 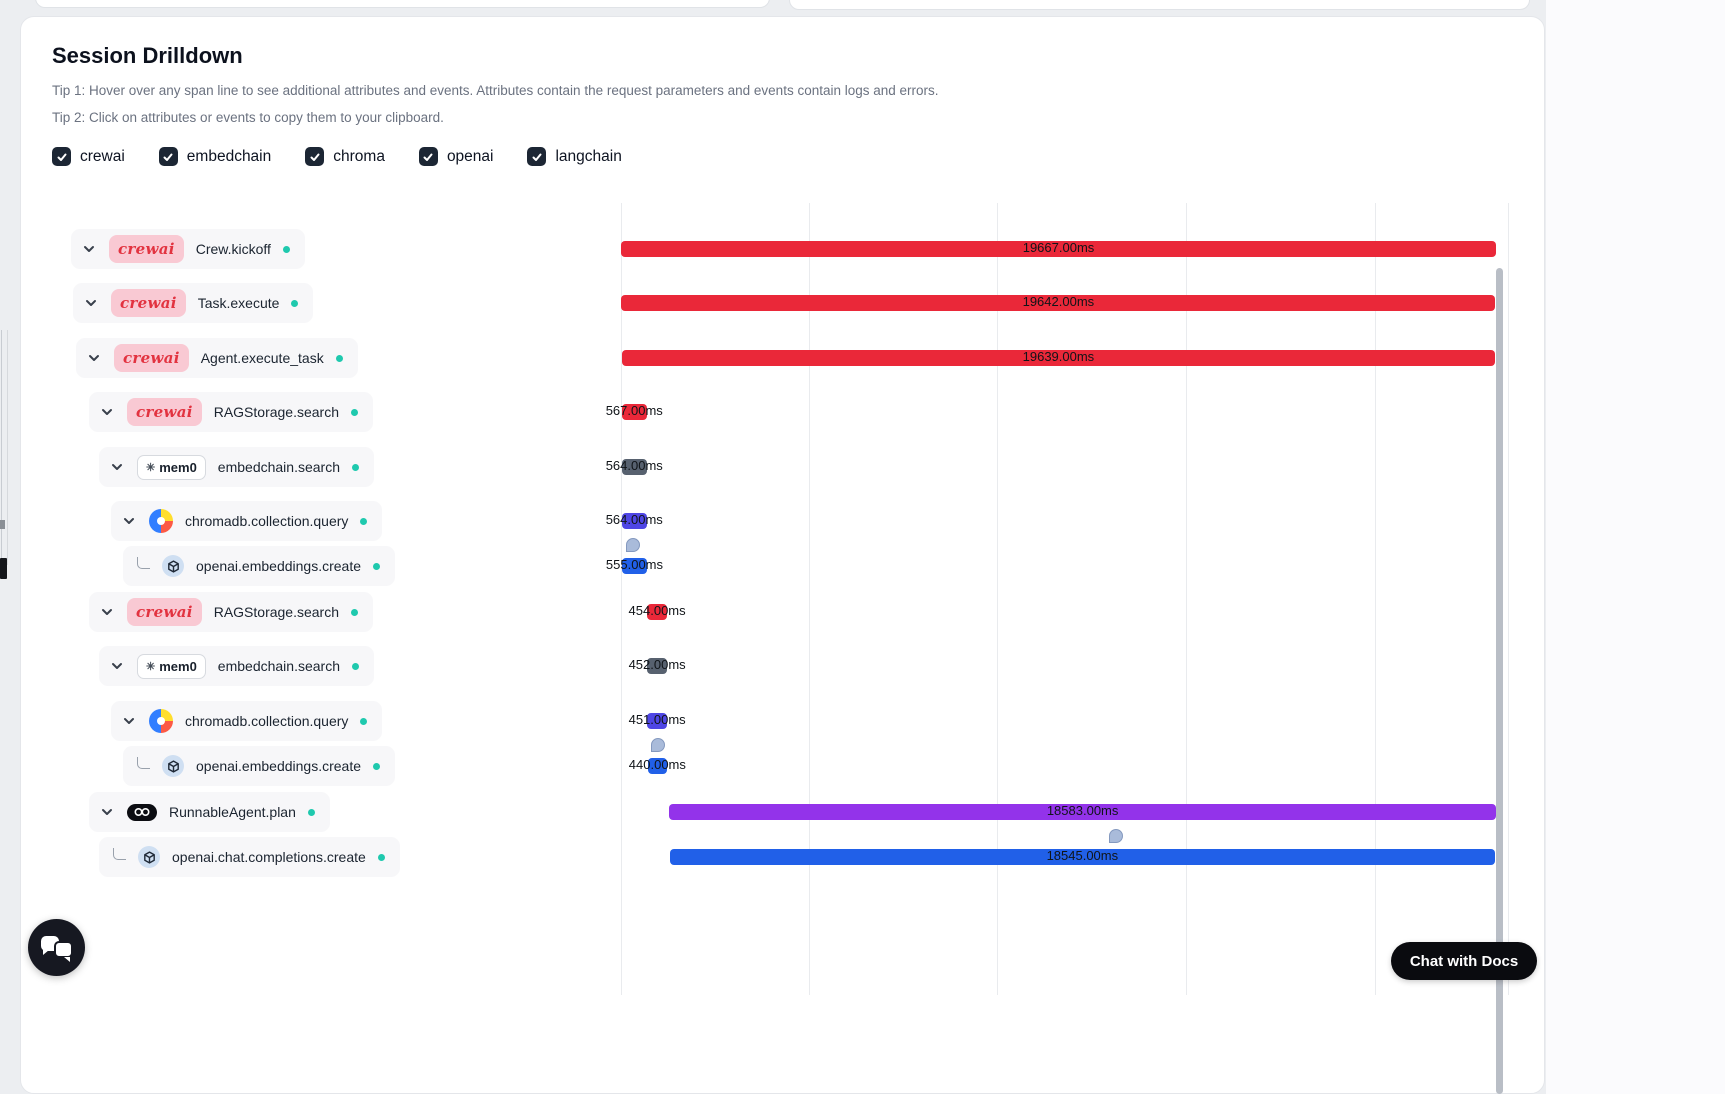 I want to click on span-name: chromadb.collection.query, so click(x=267, y=521).